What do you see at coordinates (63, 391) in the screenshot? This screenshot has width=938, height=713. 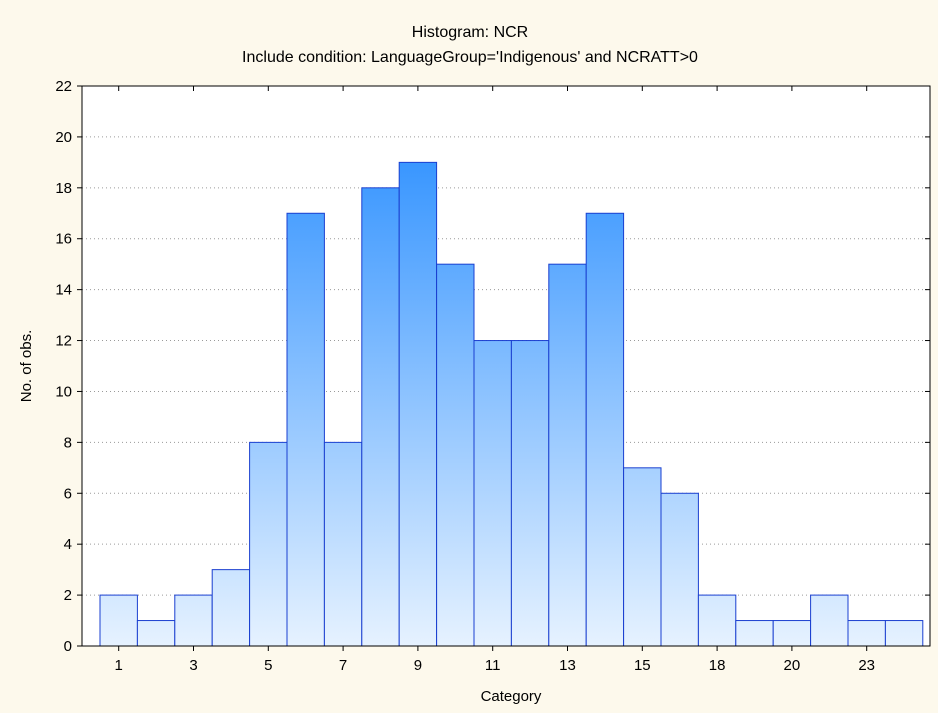 I see `y-tick-label: 10` at bounding box center [63, 391].